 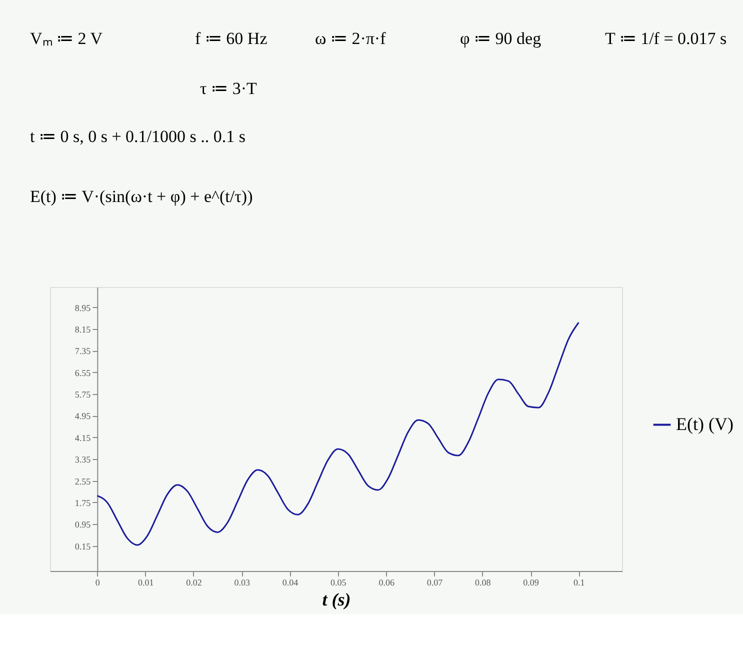 What do you see at coordinates (83, 437) in the screenshot?
I see `y-tick-label: 4.15` at bounding box center [83, 437].